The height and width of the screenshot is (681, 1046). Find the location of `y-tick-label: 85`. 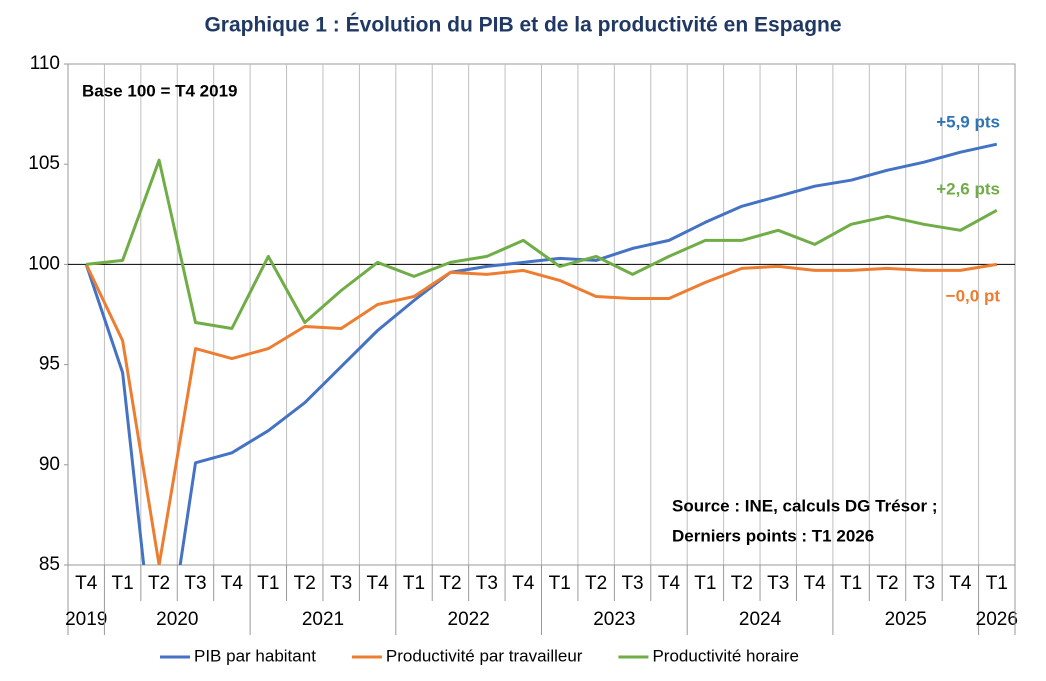

y-tick-label: 85 is located at coordinates (49, 564).